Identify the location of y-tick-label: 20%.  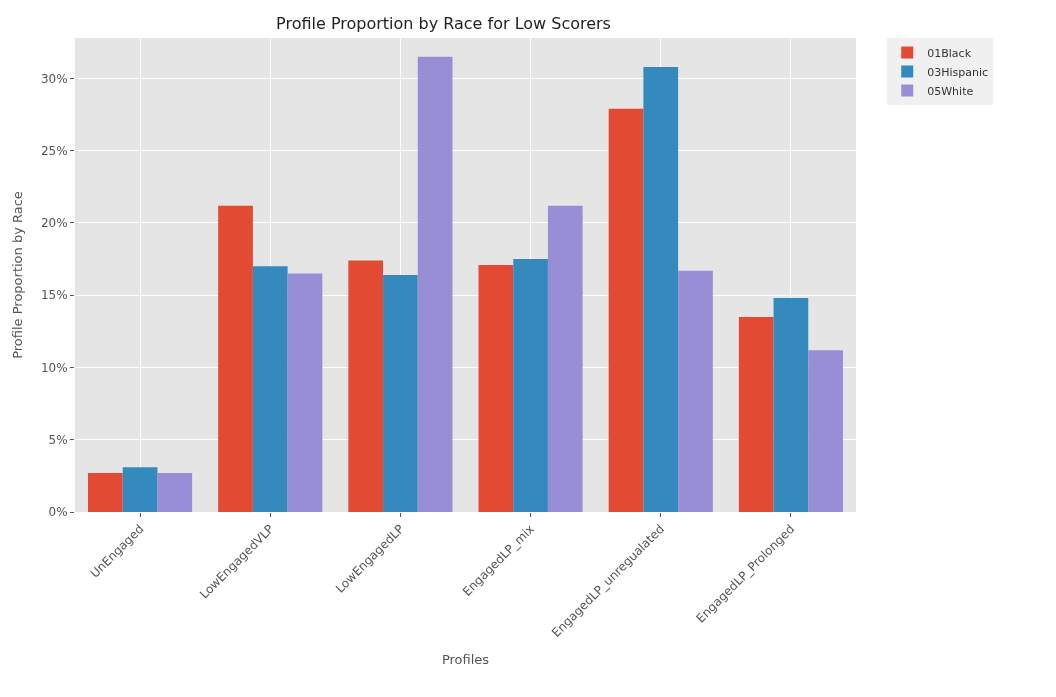
(54, 223).